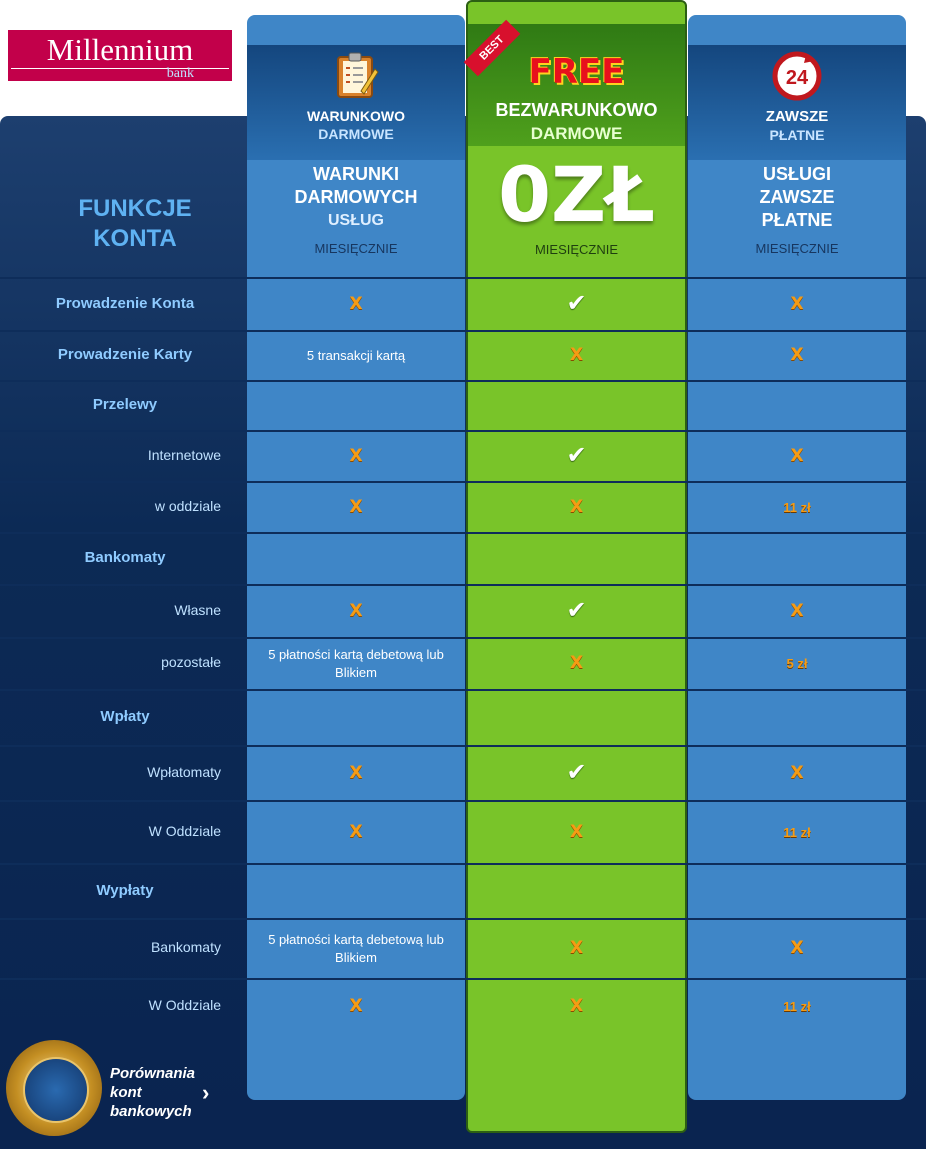 The height and width of the screenshot is (1149, 926). I want to click on millennium-logo: Millennium bank, so click(120, 55).